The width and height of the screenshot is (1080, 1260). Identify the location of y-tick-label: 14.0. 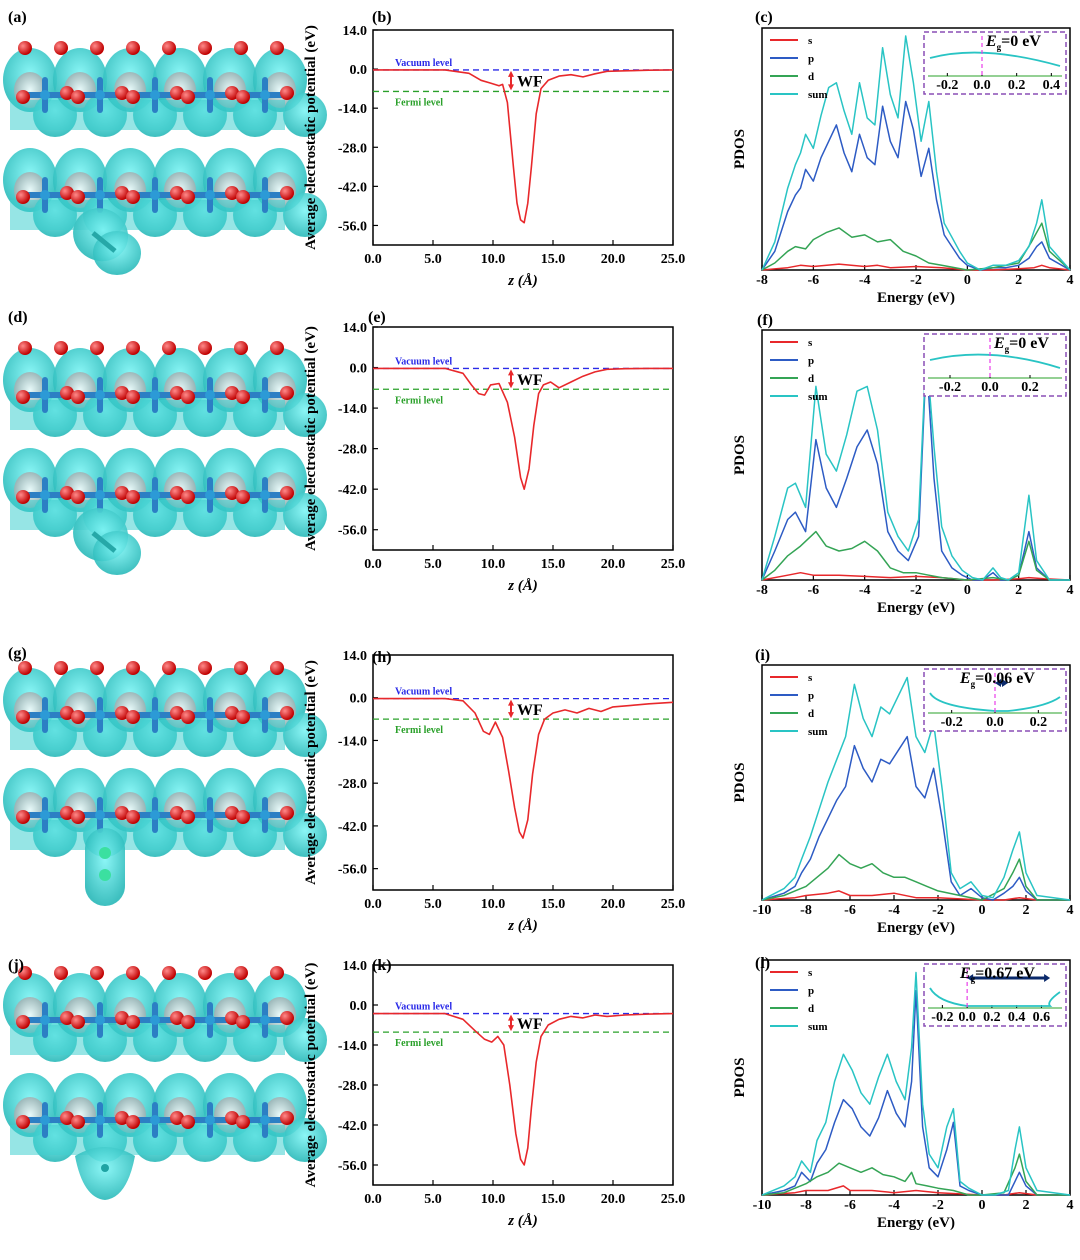
(355, 656).